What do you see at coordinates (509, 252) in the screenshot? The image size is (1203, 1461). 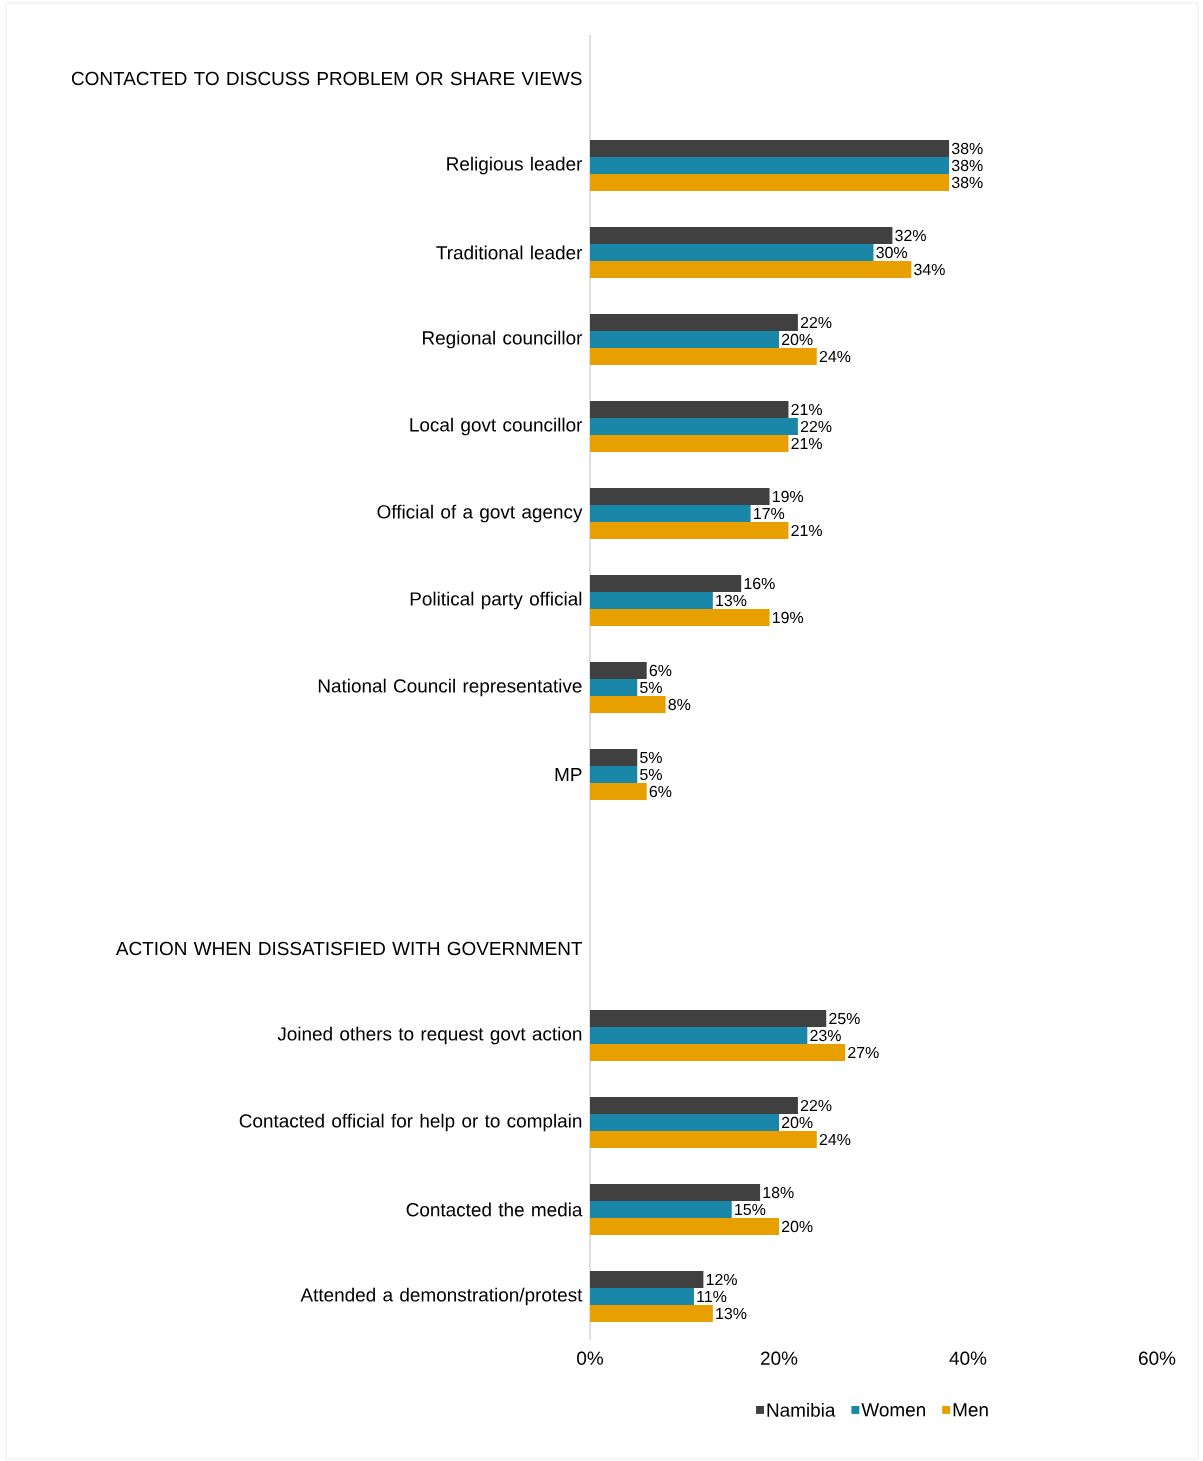 I see `y-tick-label: Traditional leader` at bounding box center [509, 252].